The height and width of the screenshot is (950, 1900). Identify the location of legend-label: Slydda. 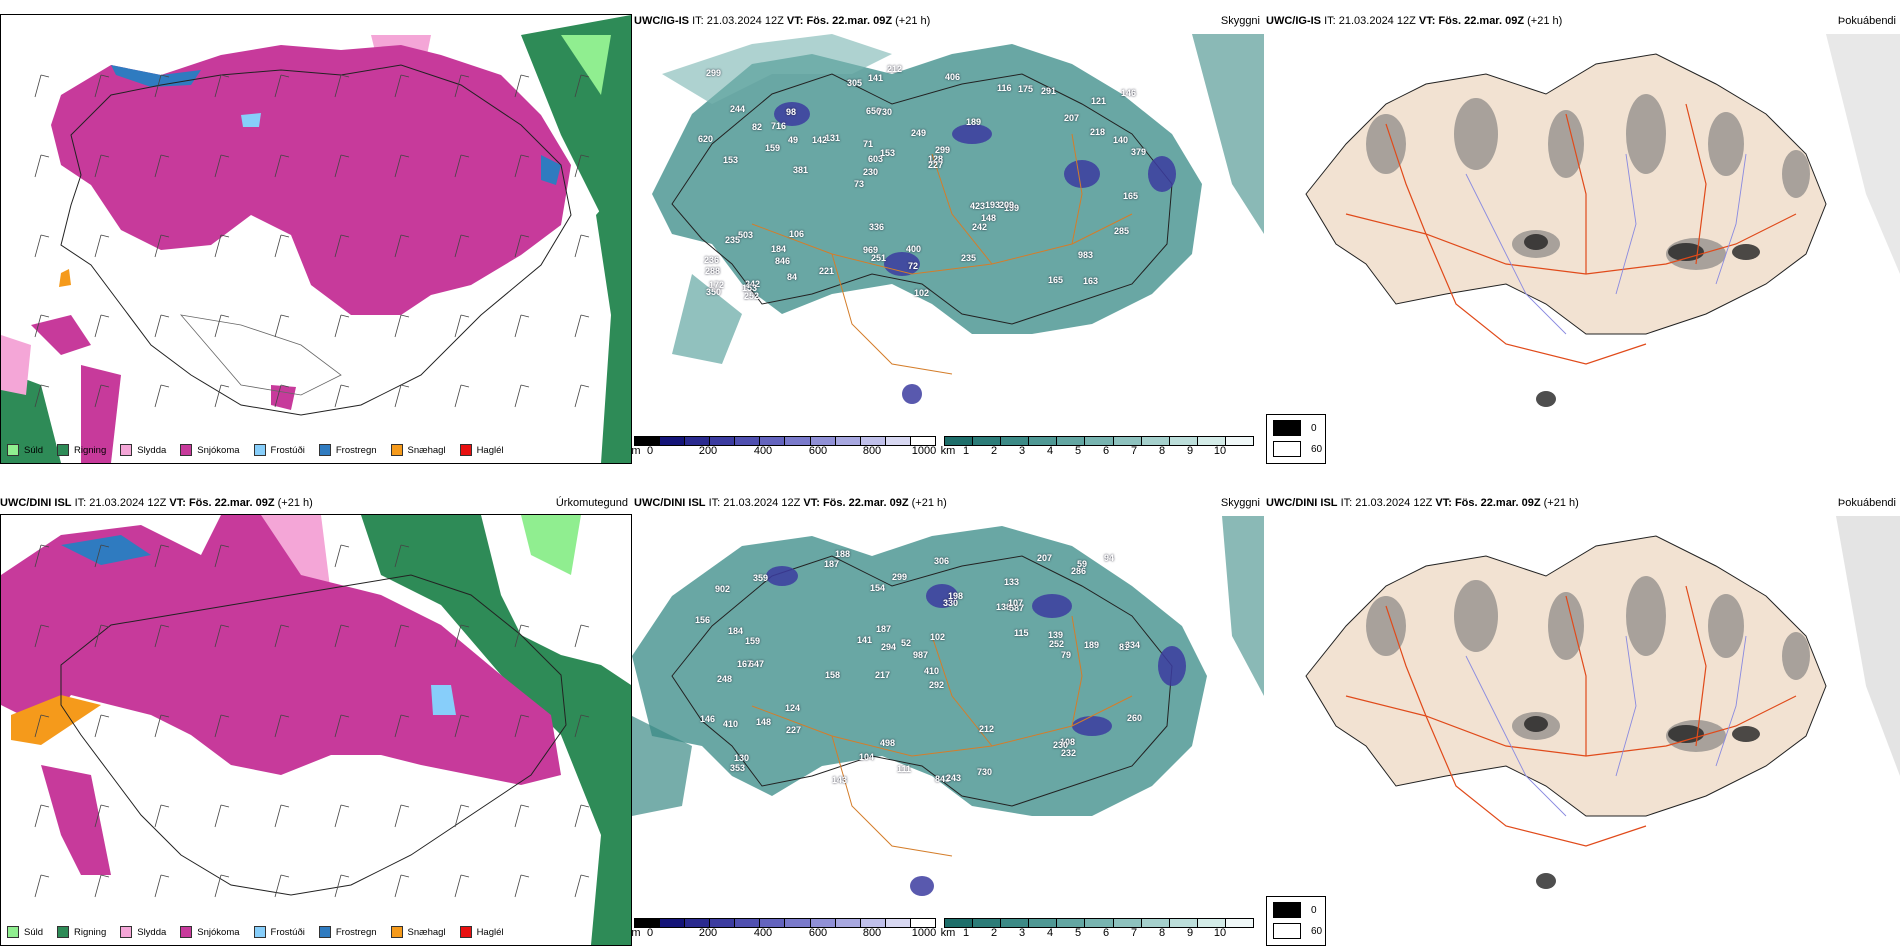
(152, 932).